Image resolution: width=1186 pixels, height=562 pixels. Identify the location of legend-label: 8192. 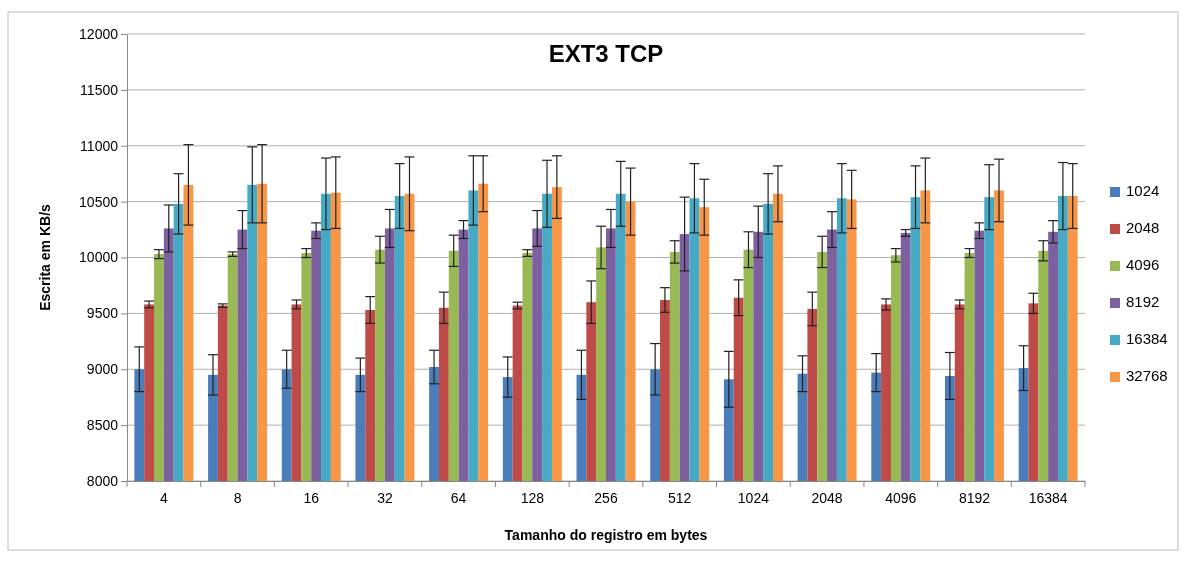
(1143, 301).